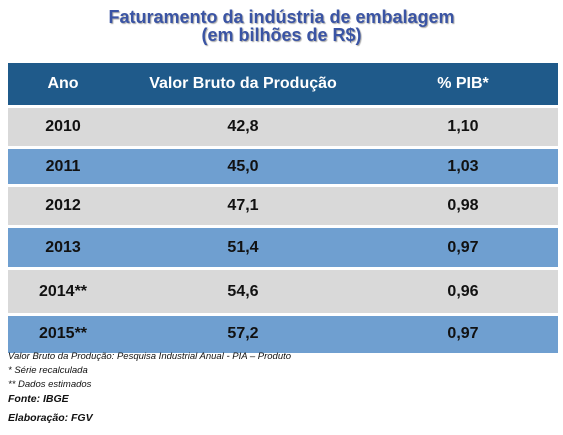 This screenshot has height=435, width=563. Describe the element at coordinates (48, 370) in the screenshot. I see `recalc-note: * Série recalculada` at that location.